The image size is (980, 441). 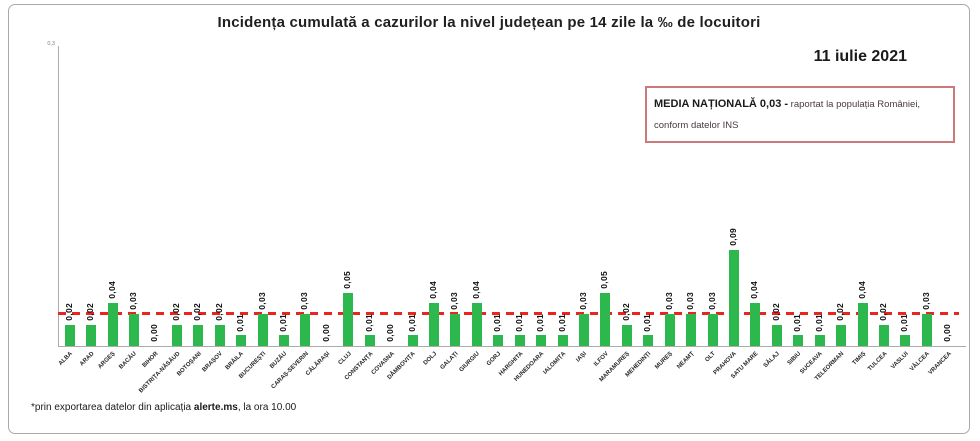 What do you see at coordinates (405, 213) in the screenshot?
I see `bar-slot: 0,01 DÂMBOVIȚA` at bounding box center [405, 213].